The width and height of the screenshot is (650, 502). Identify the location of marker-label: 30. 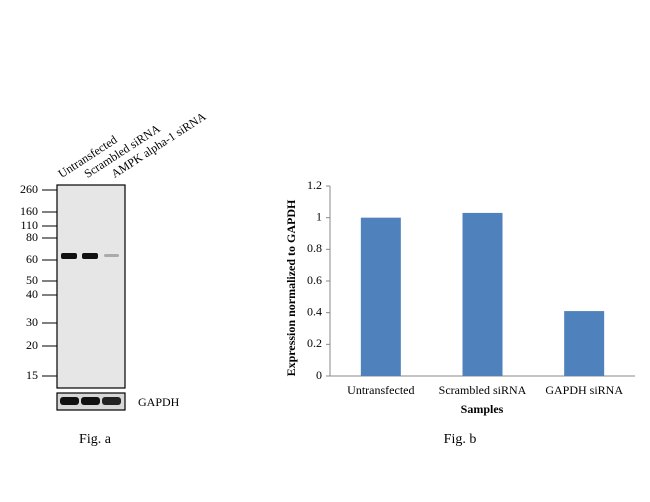
(32, 322).